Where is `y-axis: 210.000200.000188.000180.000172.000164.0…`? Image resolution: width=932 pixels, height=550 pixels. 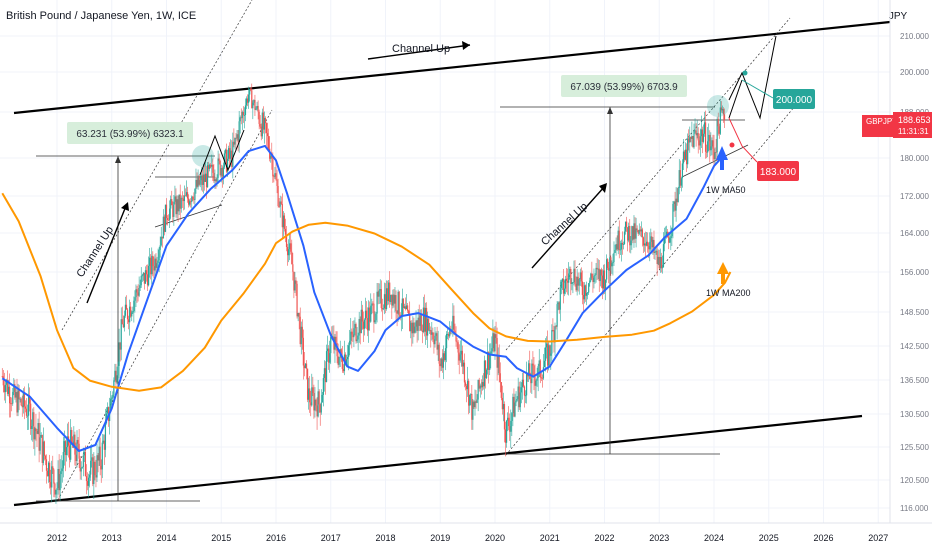
y-axis: 210.000200.000188.000180.000172.000164.0… is located at coordinates (909, 261).